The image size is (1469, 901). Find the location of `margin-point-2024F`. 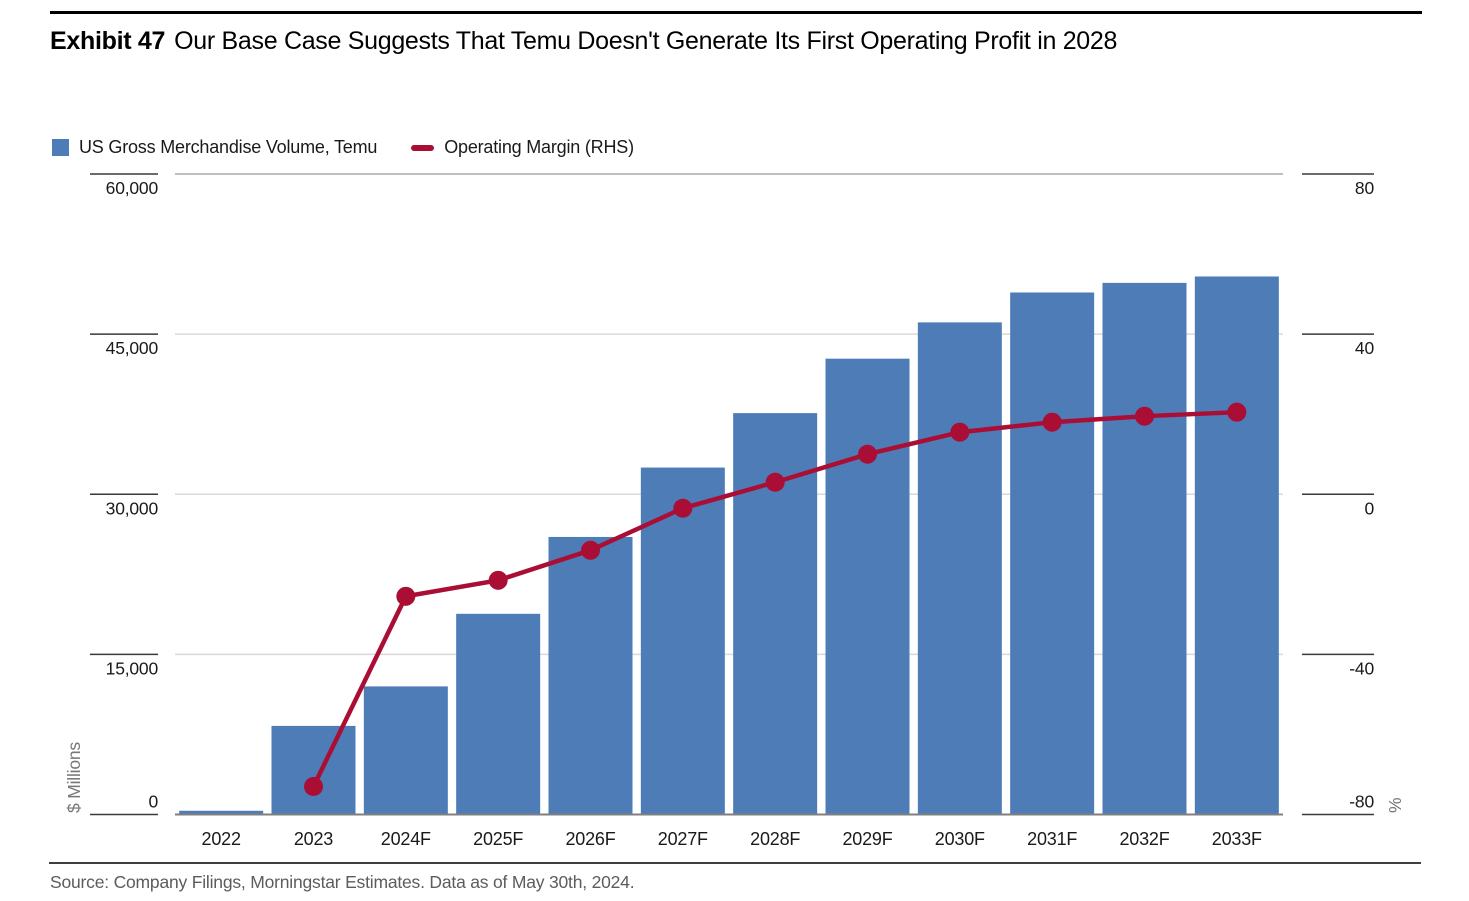

margin-point-2024F is located at coordinates (406, 596).